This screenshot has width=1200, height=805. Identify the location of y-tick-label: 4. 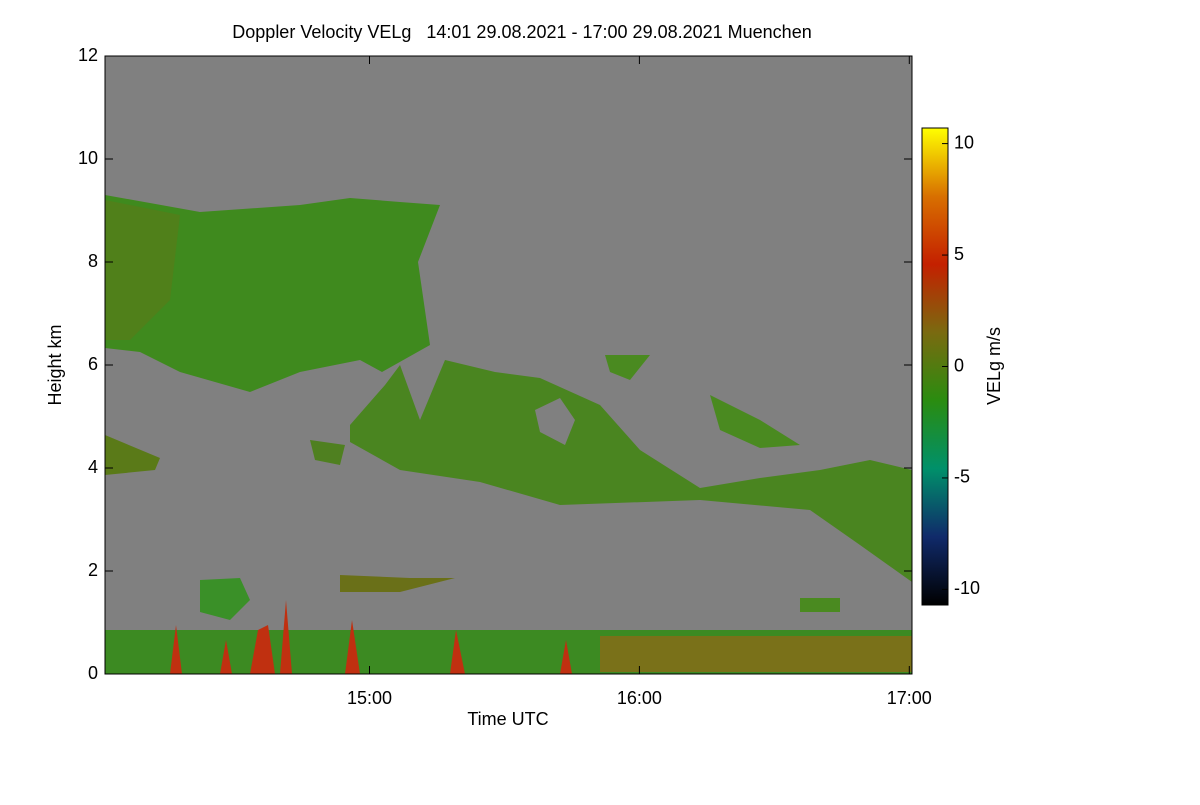
(93, 467).